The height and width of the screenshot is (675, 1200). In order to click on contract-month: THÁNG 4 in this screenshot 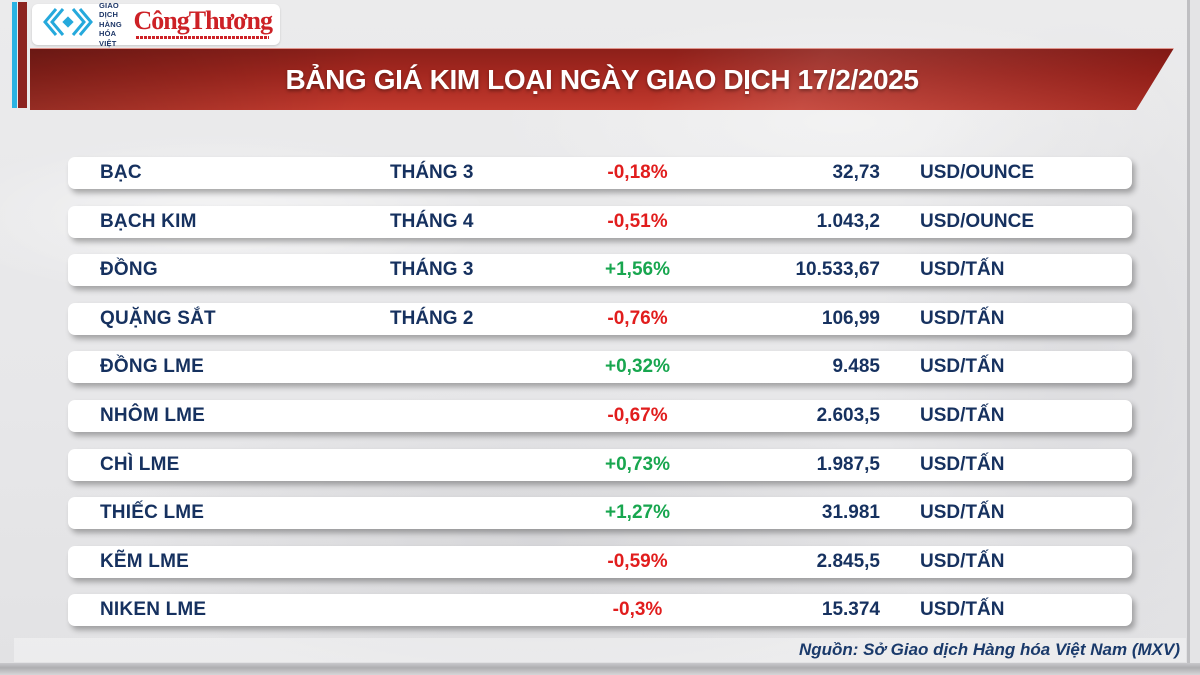, I will do `click(432, 221)`.